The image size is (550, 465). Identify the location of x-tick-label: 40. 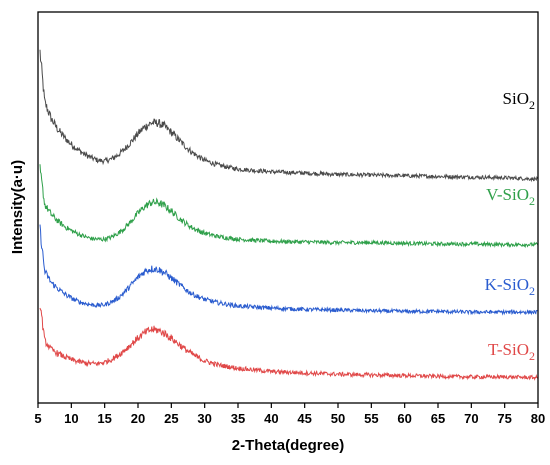
(271, 418).